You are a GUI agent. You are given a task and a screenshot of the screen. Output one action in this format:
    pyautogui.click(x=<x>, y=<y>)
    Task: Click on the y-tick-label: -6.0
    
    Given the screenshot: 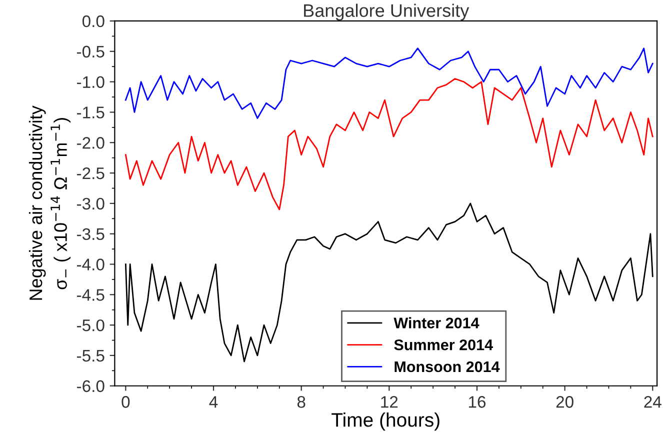 What is the action you would take?
    pyautogui.click(x=90, y=386)
    